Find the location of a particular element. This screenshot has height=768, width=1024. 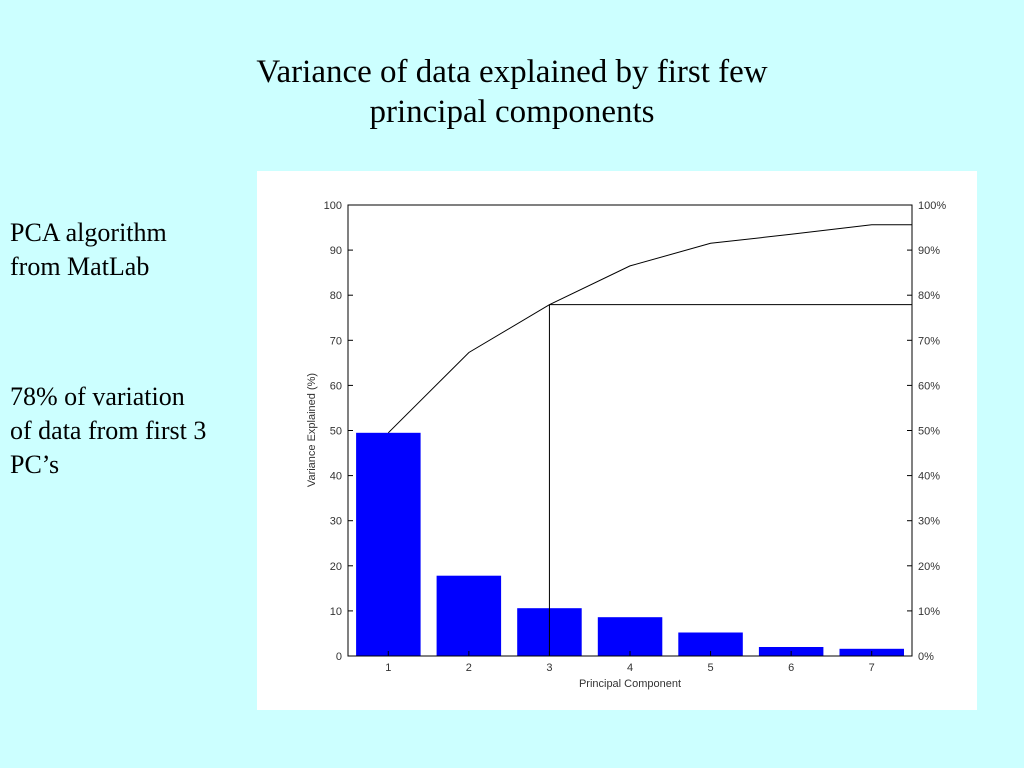

y-tick-label: 100 is located at coordinates (333, 206).